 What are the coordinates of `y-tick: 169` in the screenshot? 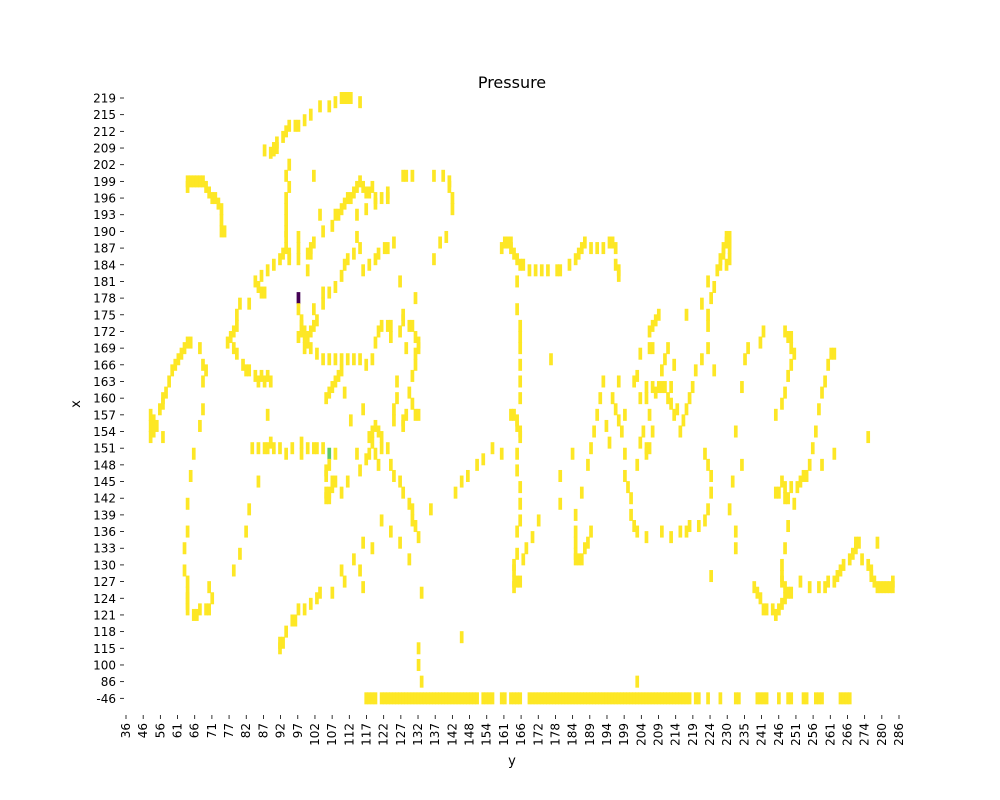 It's located at (108, 349).